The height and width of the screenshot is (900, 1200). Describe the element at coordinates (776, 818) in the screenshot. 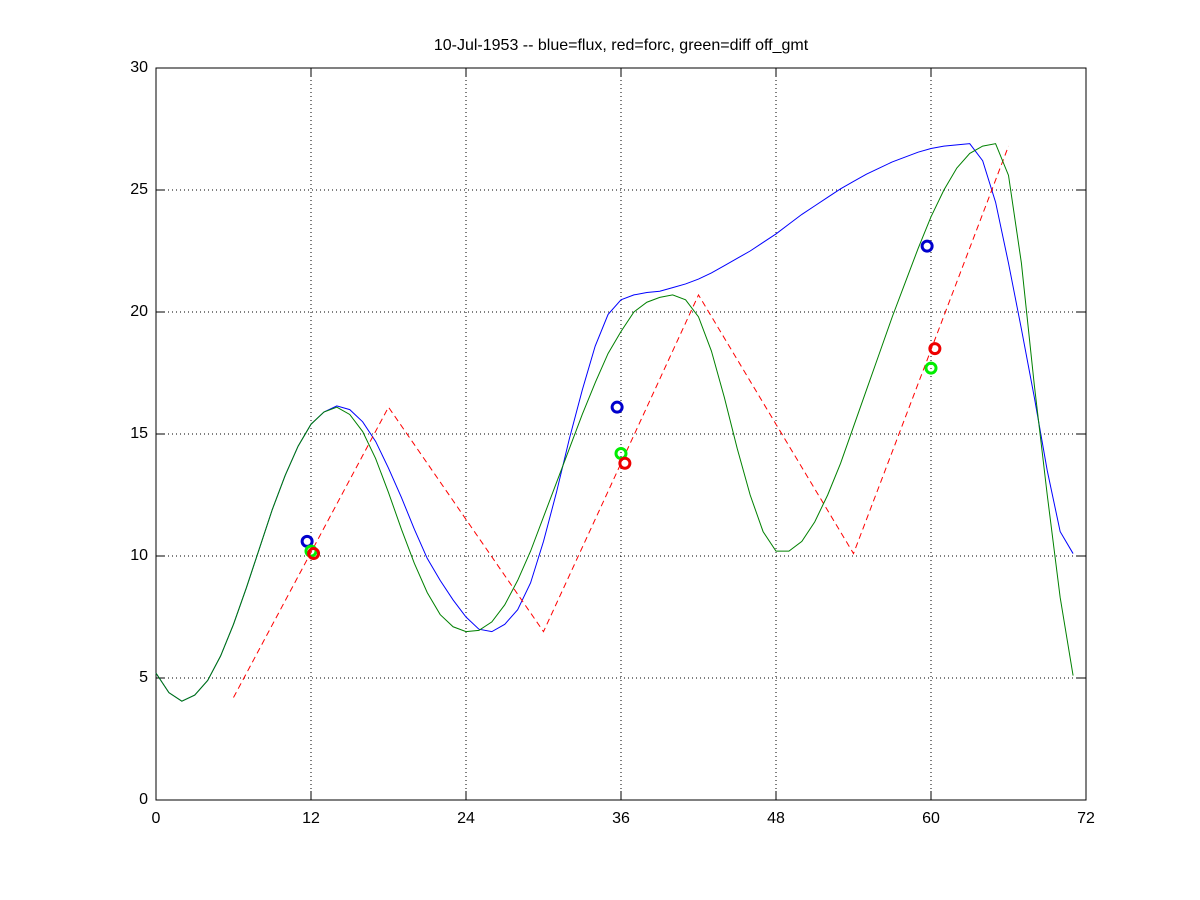

I see `x-tick-label: 48` at that location.